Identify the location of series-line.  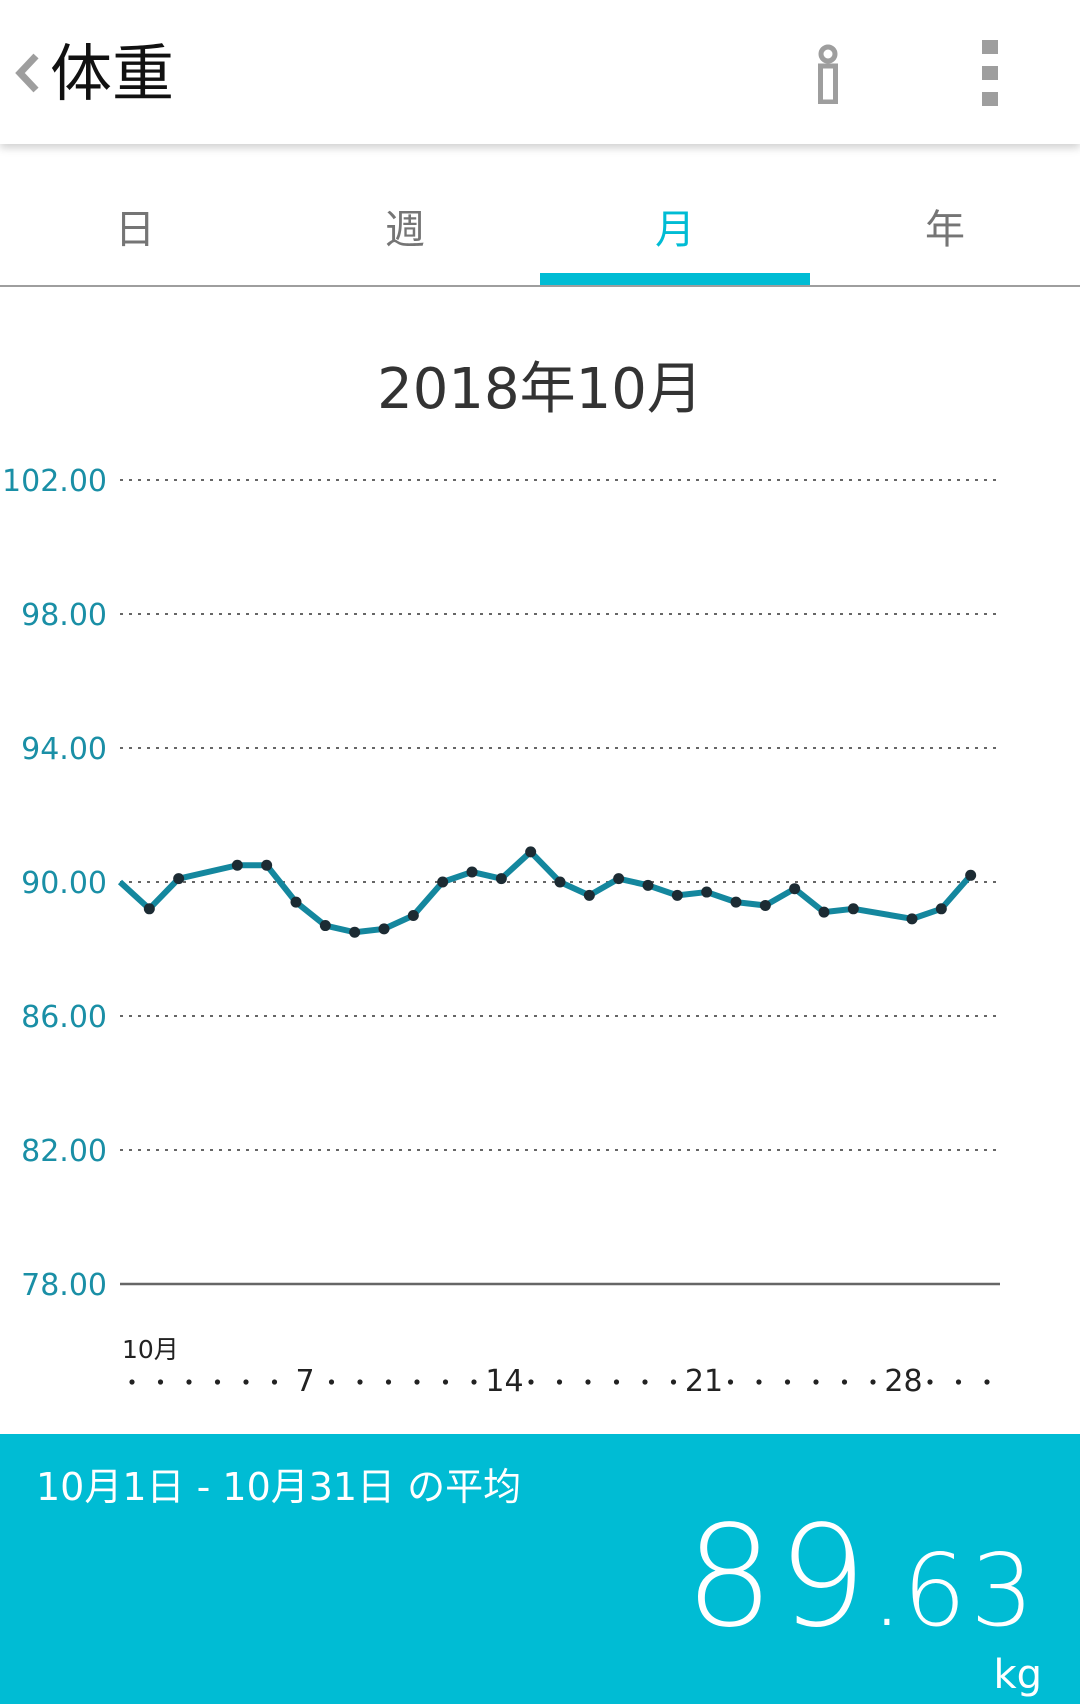
(545, 892).